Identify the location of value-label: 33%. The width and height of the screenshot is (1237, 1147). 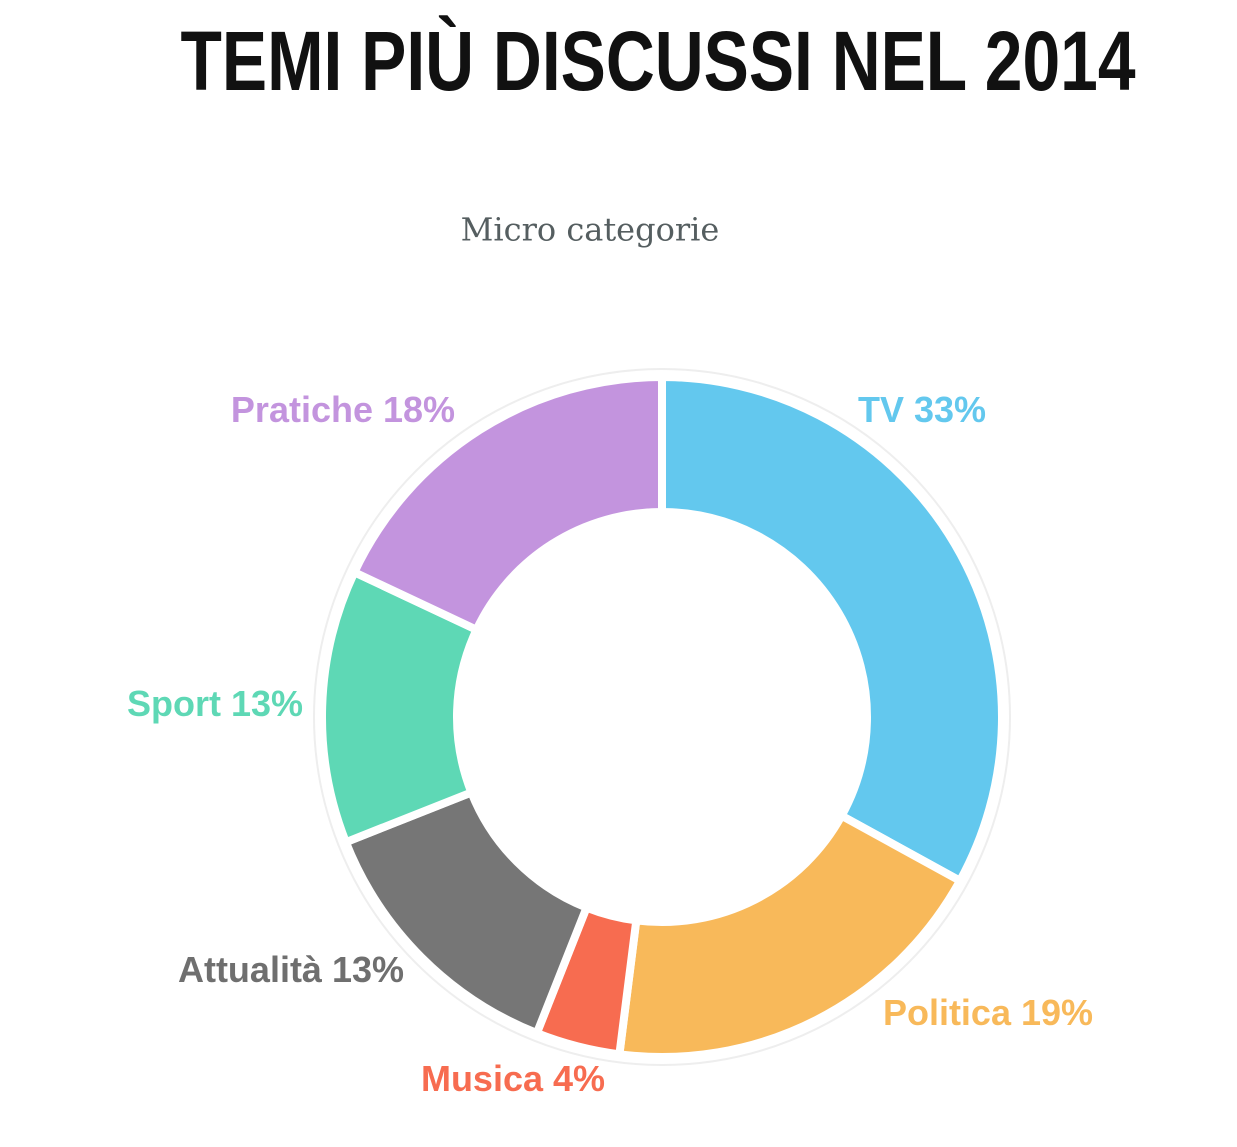
(950, 409).